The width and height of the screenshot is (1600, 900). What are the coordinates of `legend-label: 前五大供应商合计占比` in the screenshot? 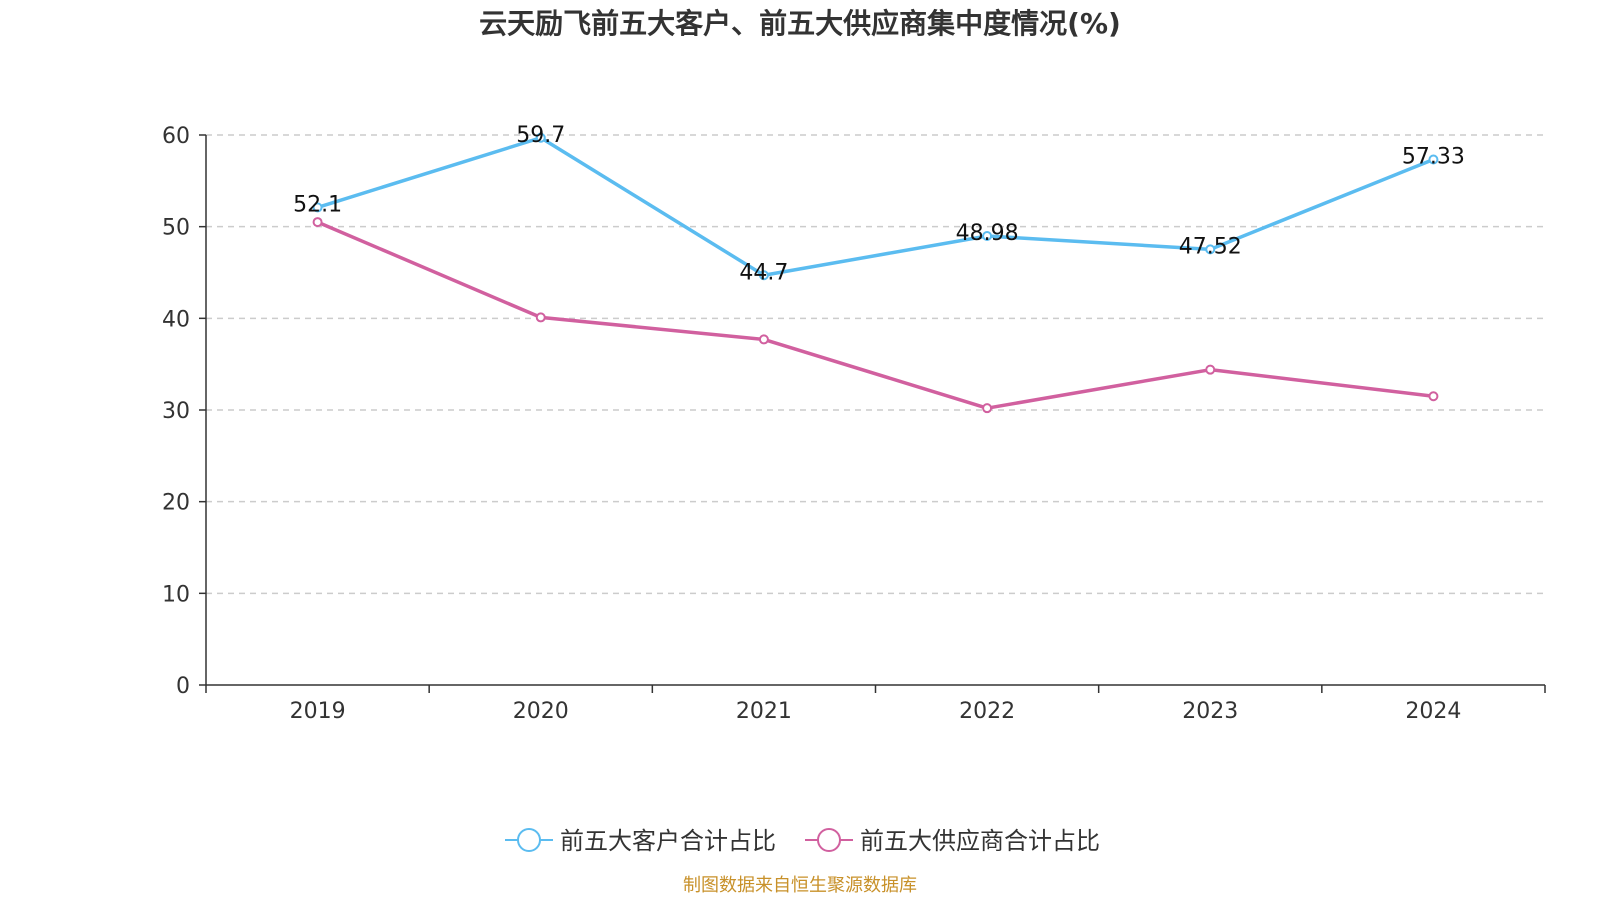 It's located at (980, 841).